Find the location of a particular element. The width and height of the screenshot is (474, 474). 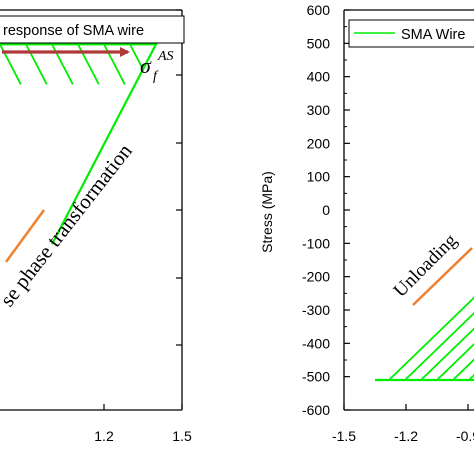

right-x-tick-label: -0.9 is located at coordinates (465, 436).